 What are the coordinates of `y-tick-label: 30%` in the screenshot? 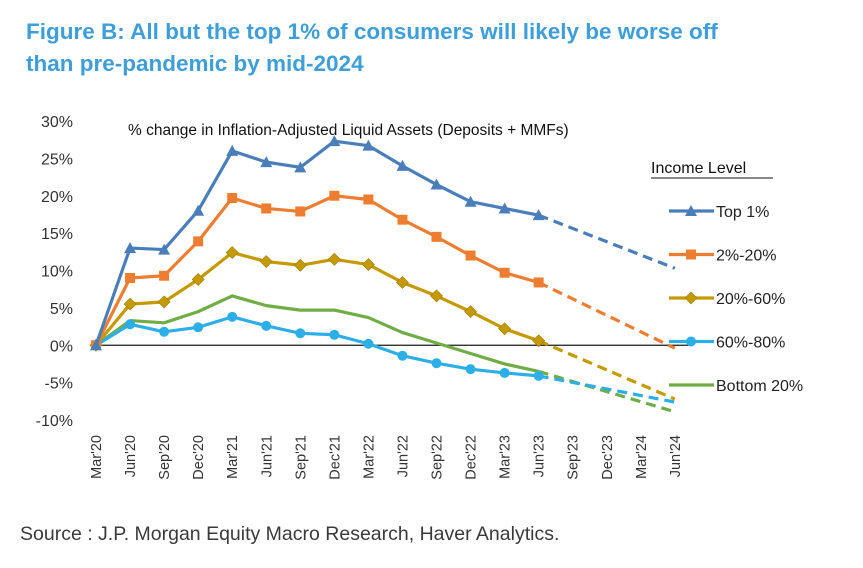 It's located at (57, 122).